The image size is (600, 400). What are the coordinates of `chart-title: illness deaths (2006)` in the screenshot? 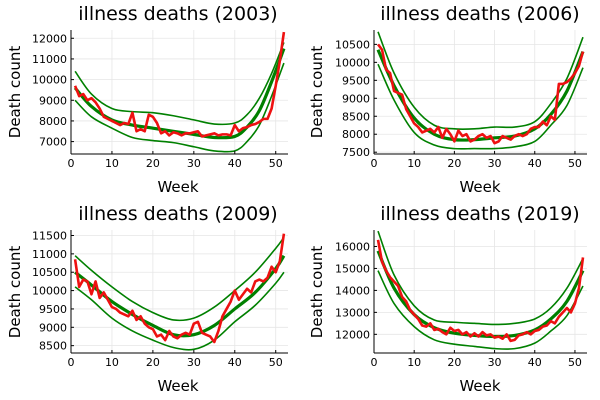 It's located at (479, 14).